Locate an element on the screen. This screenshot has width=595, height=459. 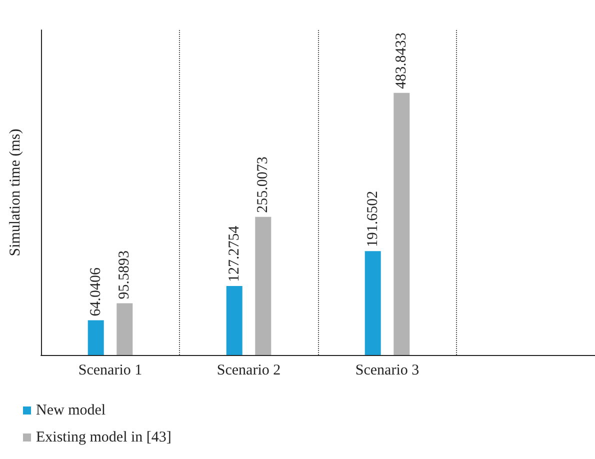
y-axis-title: Simulation time (ms) is located at coordinates (16, 192).